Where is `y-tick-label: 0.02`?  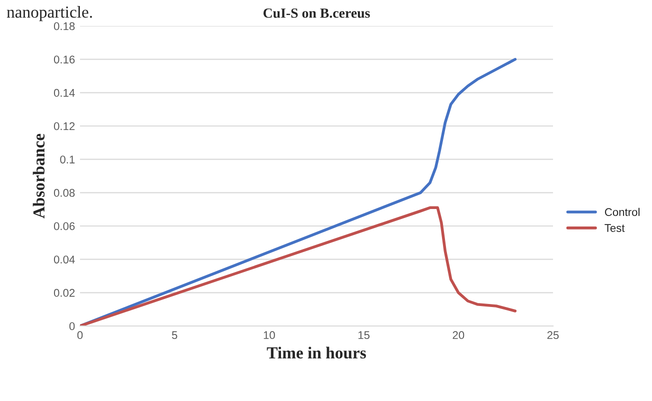 y-tick-label: 0.02 is located at coordinates (64, 292).